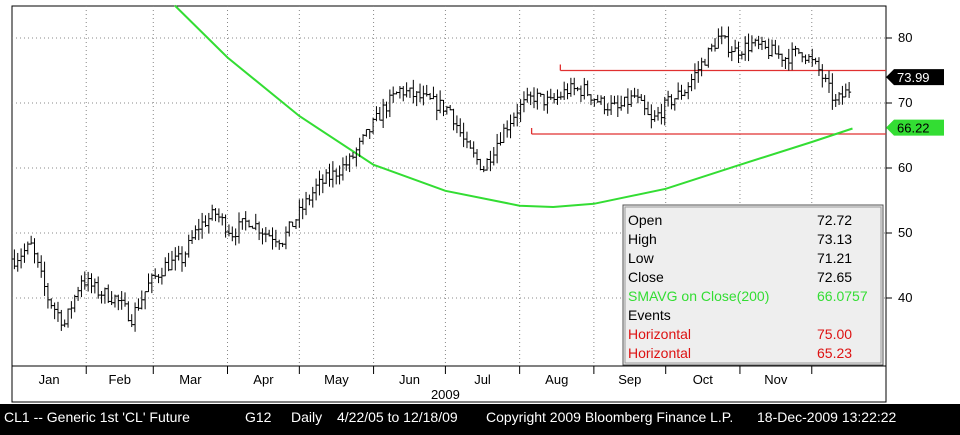 The height and width of the screenshot is (435, 960). I want to click on x-axis-year-label: 2009, so click(445, 394).